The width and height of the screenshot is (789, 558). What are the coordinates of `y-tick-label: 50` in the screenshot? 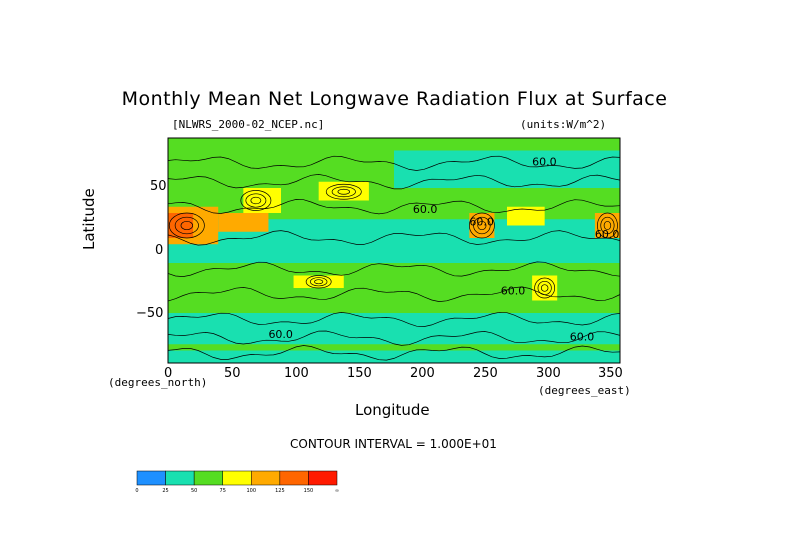 It's located at (158, 186).